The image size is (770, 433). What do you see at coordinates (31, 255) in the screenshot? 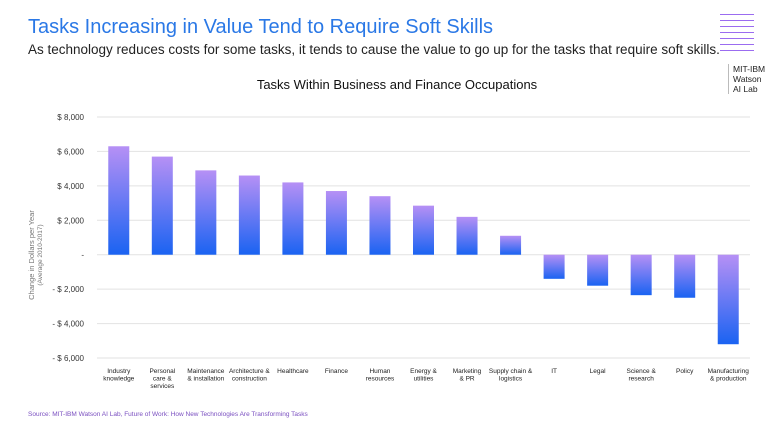
I see `y-axis-label: Change in Dollars per Year` at bounding box center [31, 255].